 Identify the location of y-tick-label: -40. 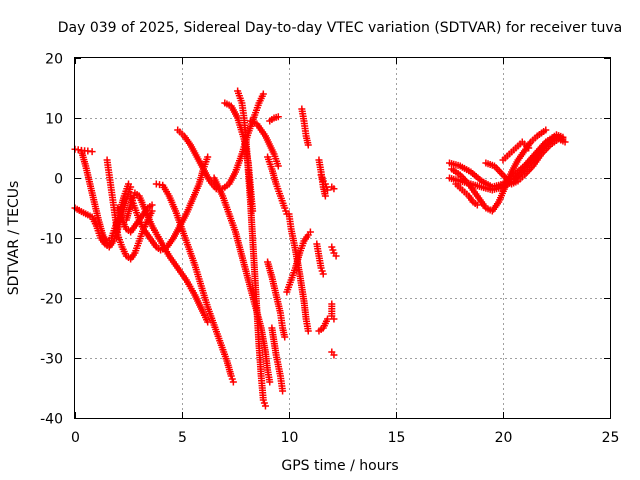
(51, 420).